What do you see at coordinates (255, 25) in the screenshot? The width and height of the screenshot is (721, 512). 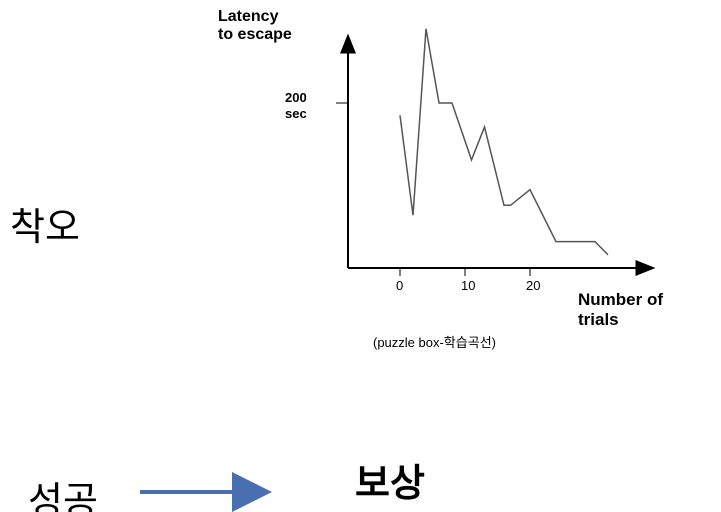 I see `y-axis-label: Latency to escape` at bounding box center [255, 25].